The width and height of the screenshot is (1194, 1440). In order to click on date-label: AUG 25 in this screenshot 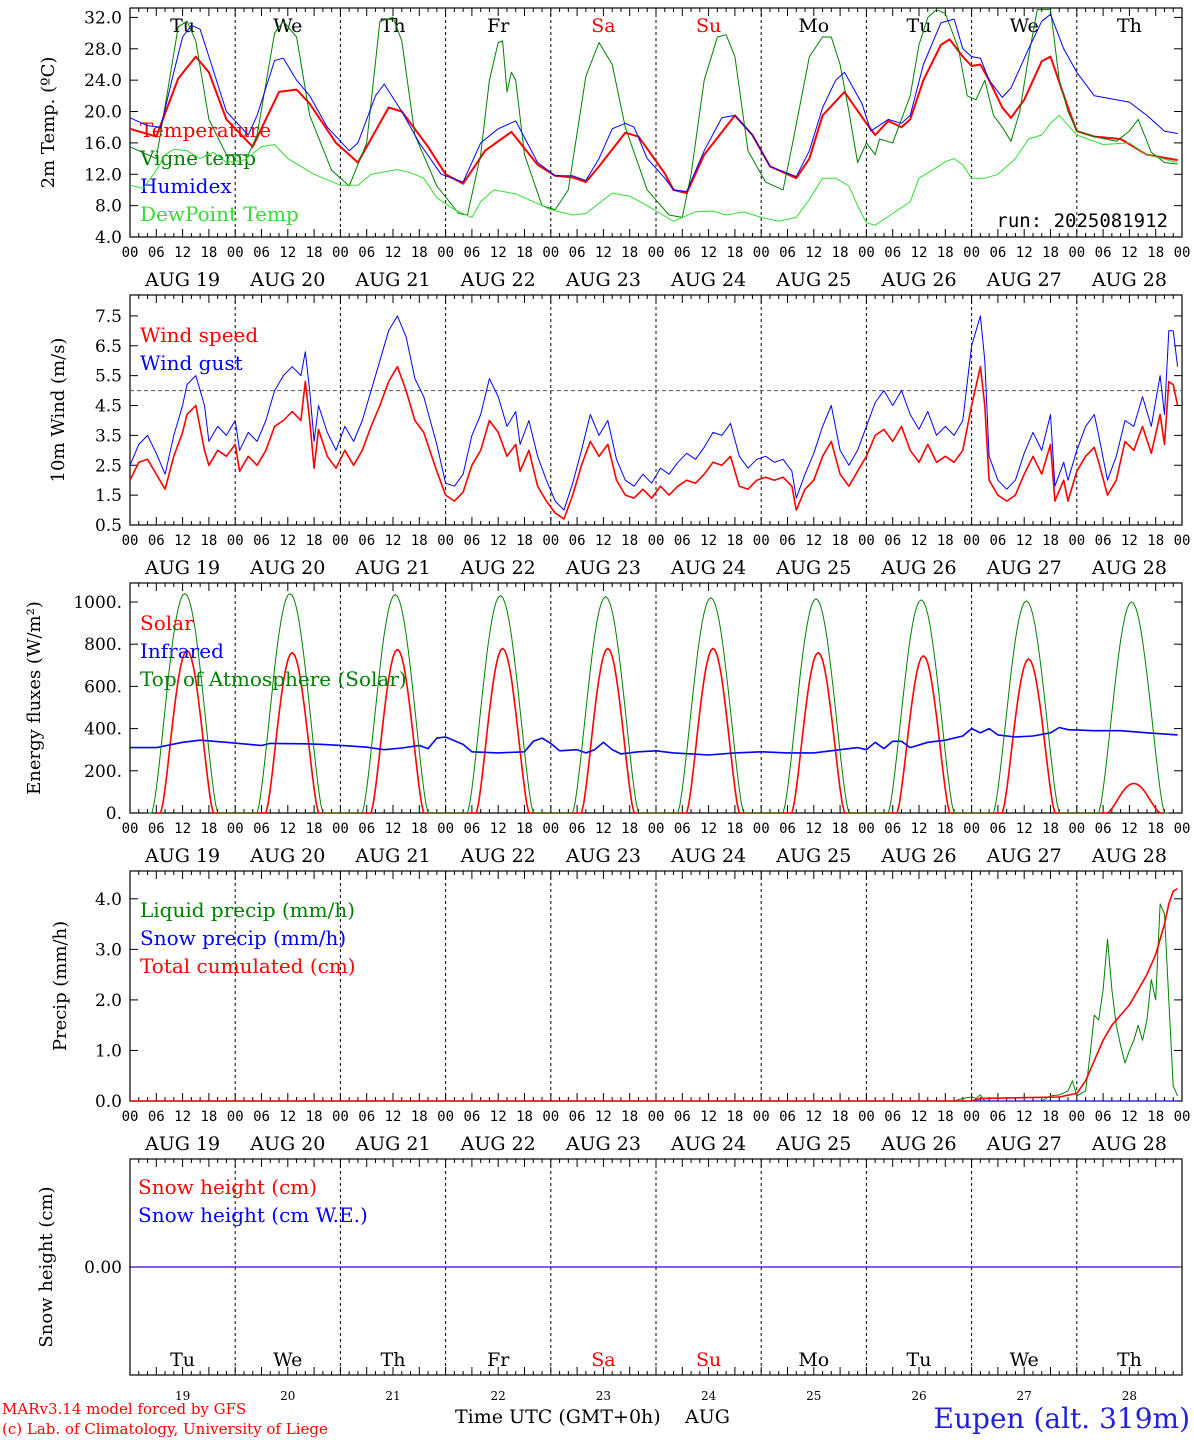, I will do `click(813, 568)`.